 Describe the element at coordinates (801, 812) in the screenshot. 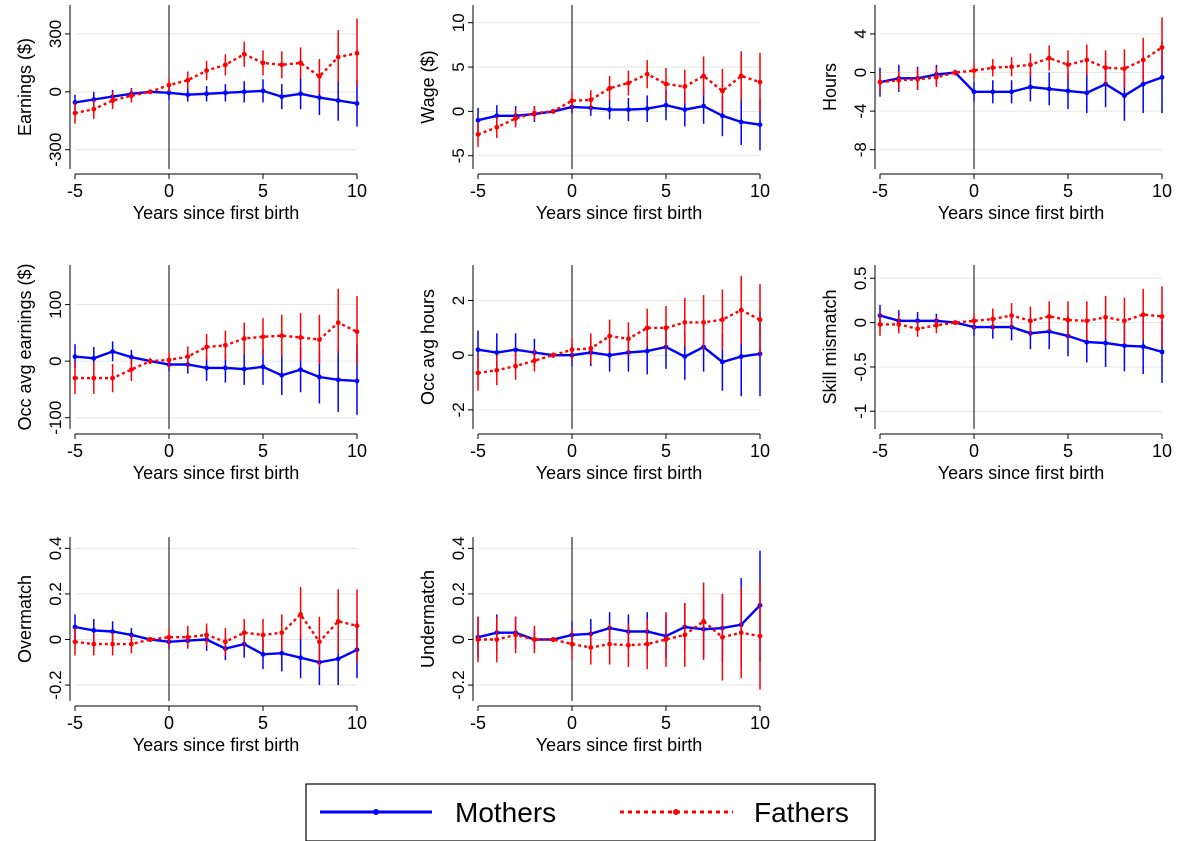

I see `legend-fathers-label: Fathers` at that location.